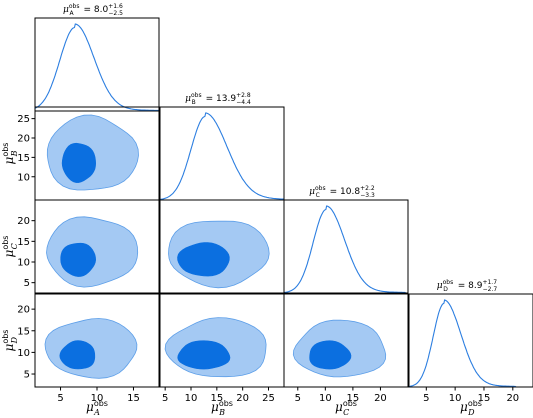  I want to click on title-B: μobs B = 13.9+2.8 −4.4, so click(218, 99).